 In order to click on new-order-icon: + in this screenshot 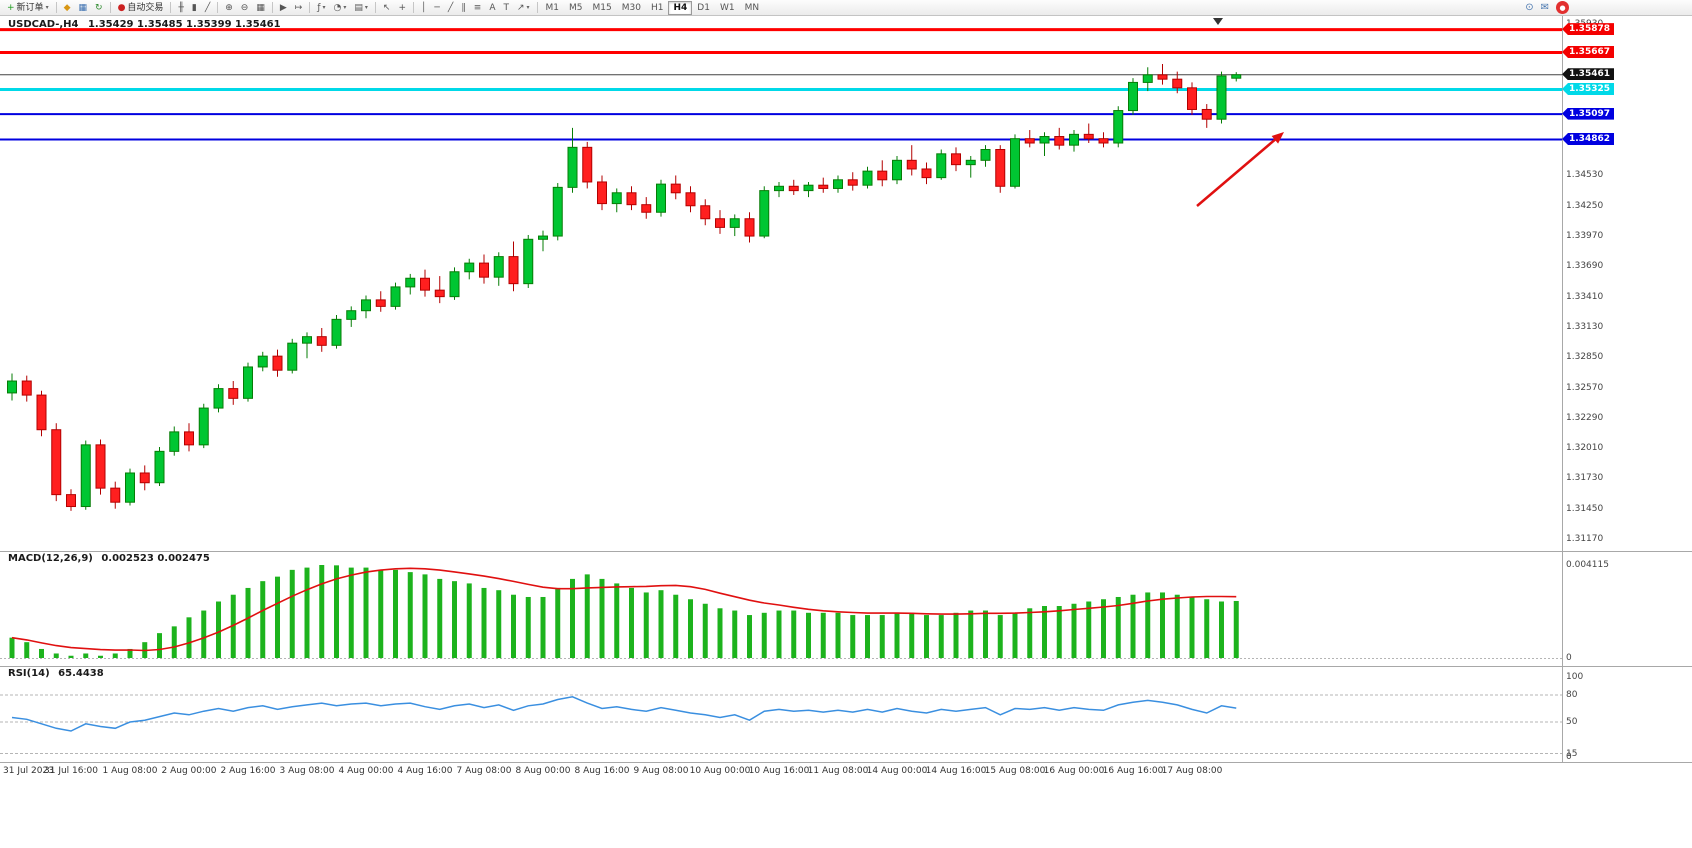, I will do `click(11, 7)`.